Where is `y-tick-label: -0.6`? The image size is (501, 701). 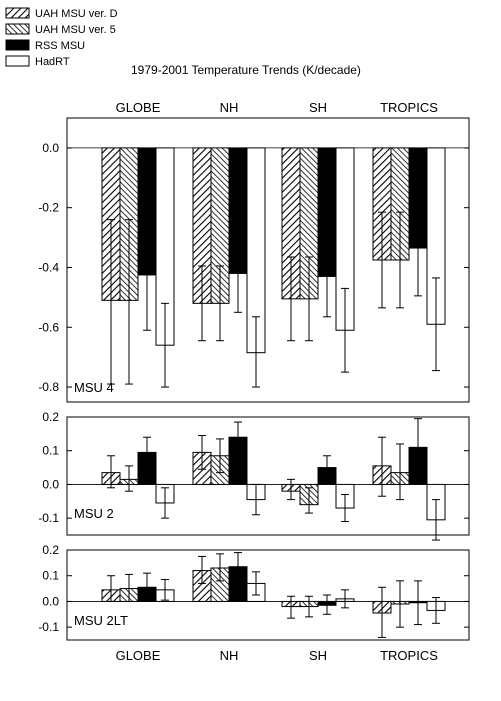
y-tick-label: -0.6 is located at coordinates (48, 327).